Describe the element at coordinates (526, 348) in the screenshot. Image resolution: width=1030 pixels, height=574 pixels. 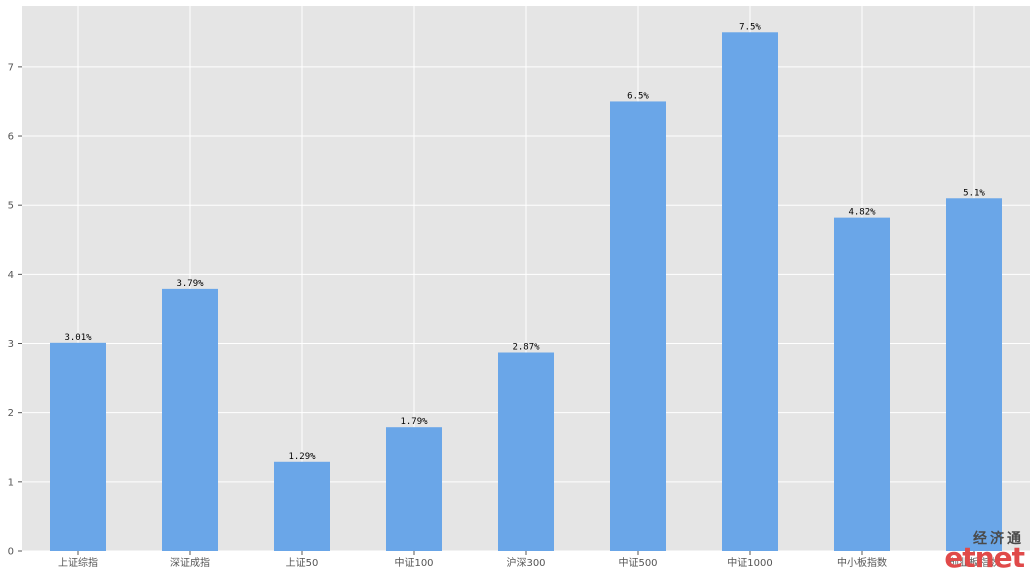
I see `data-label: 2.87%` at that location.